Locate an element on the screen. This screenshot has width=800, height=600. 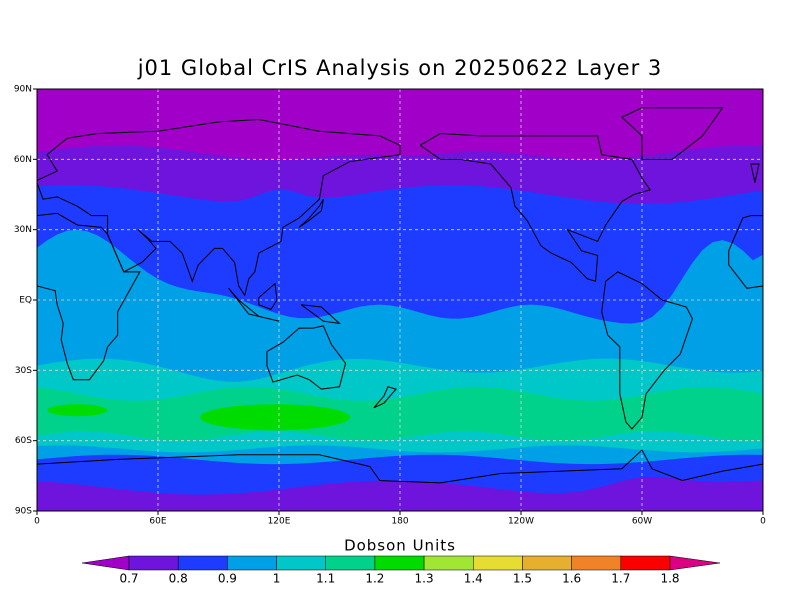
colorbar-tick-label: 0.7 is located at coordinates (128, 579).